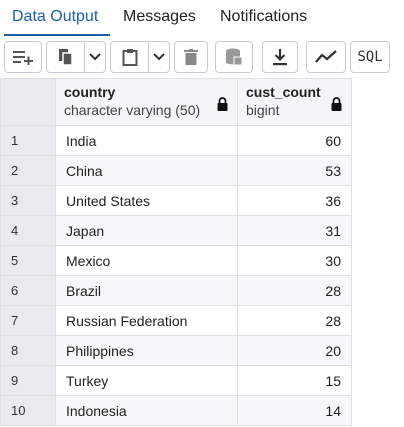  I want to click on row-number: 2, so click(28, 170).